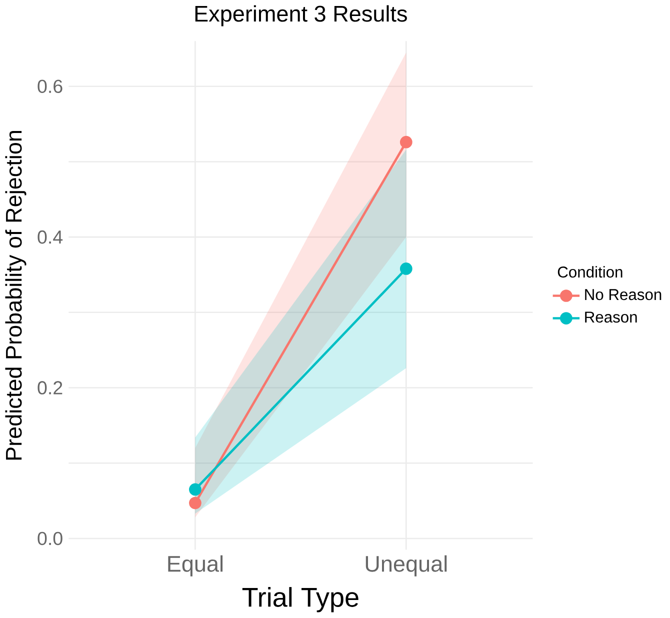 The width and height of the screenshot is (670, 618). I want to click on legend-label: Reason, so click(611, 317).